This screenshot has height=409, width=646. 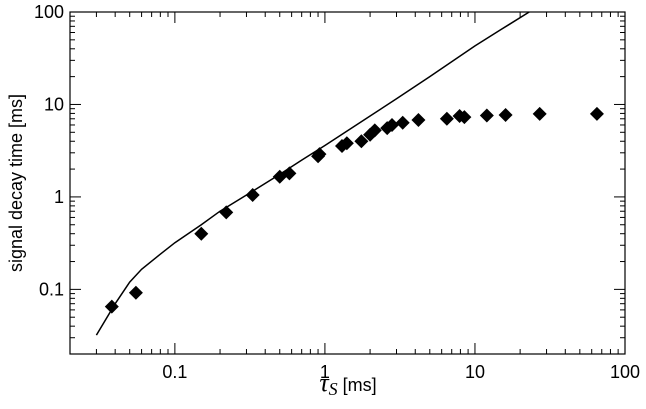 I want to click on x-axis-symbol: τ, so click(x=324, y=382).